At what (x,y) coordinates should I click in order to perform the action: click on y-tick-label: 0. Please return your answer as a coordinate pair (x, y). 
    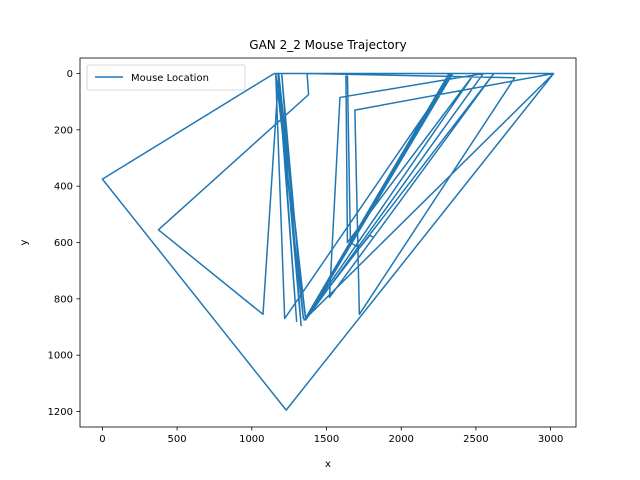
    Looking at the image, I should click on (70, 74).